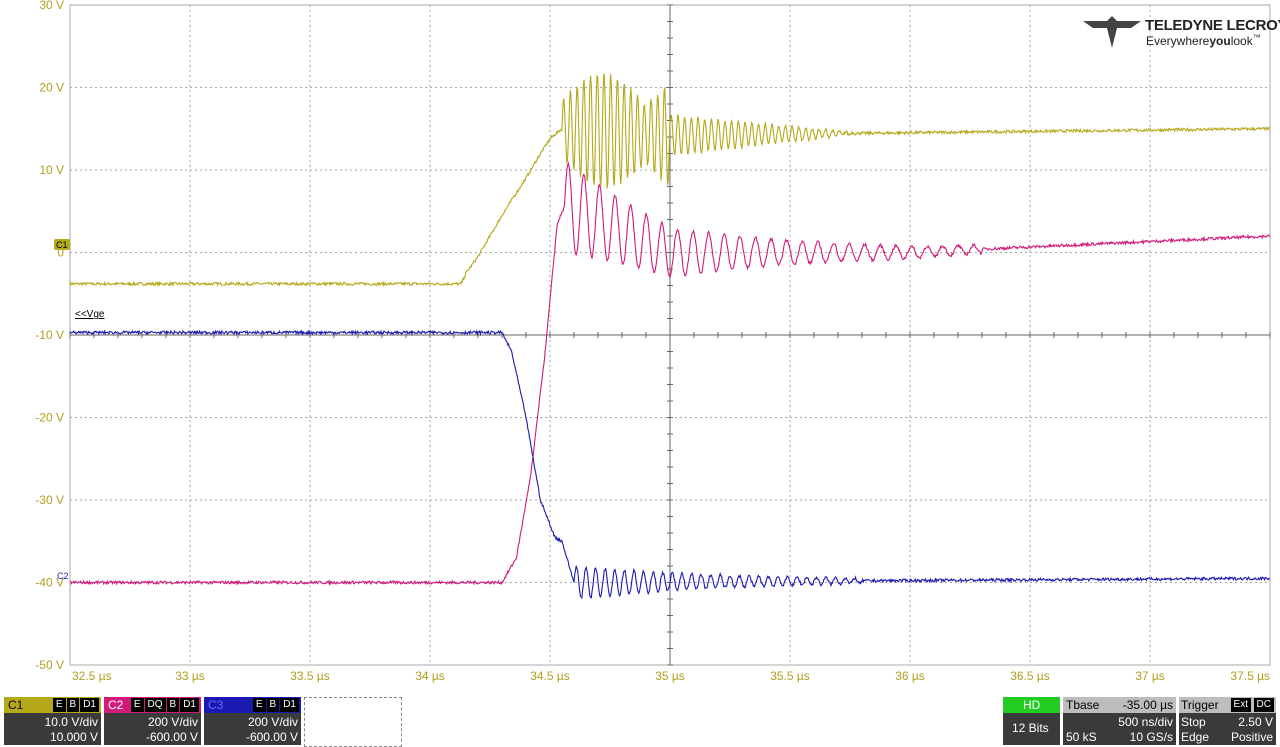  I want to click on channel-c3-vdiv: 200 V/div, so click(272, 722).